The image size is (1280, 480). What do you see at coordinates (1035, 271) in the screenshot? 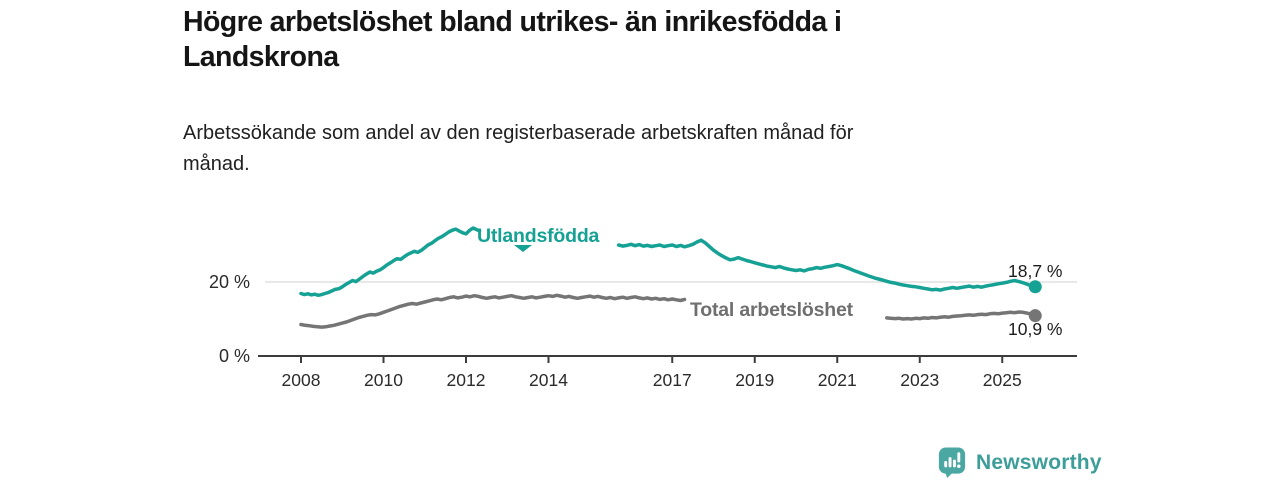
I see `end-value-utlandsfodda: 18,7 %` at bounding box center [1035, 271].